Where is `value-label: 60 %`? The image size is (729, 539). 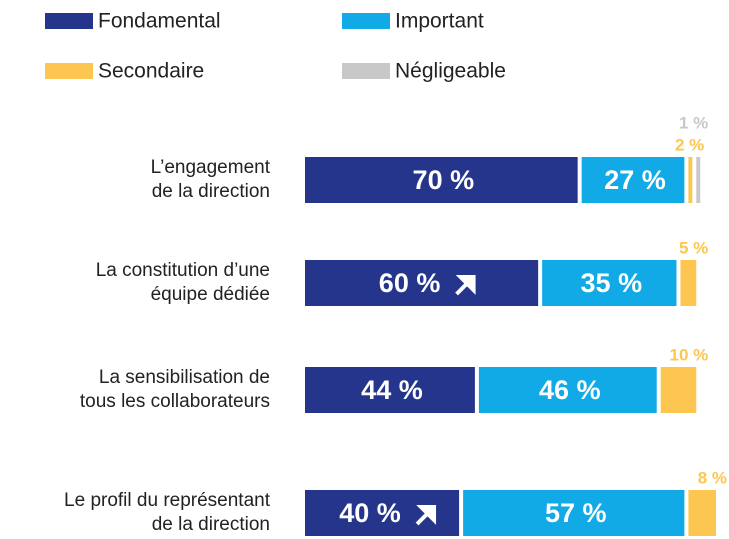
value-label: 60 % is located at coordinates (410, 283).